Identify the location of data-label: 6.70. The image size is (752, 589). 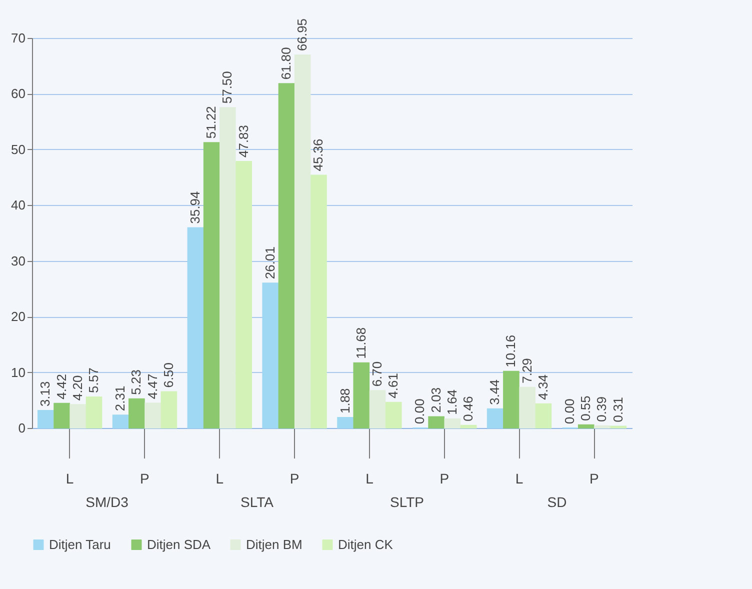
(377, 374).